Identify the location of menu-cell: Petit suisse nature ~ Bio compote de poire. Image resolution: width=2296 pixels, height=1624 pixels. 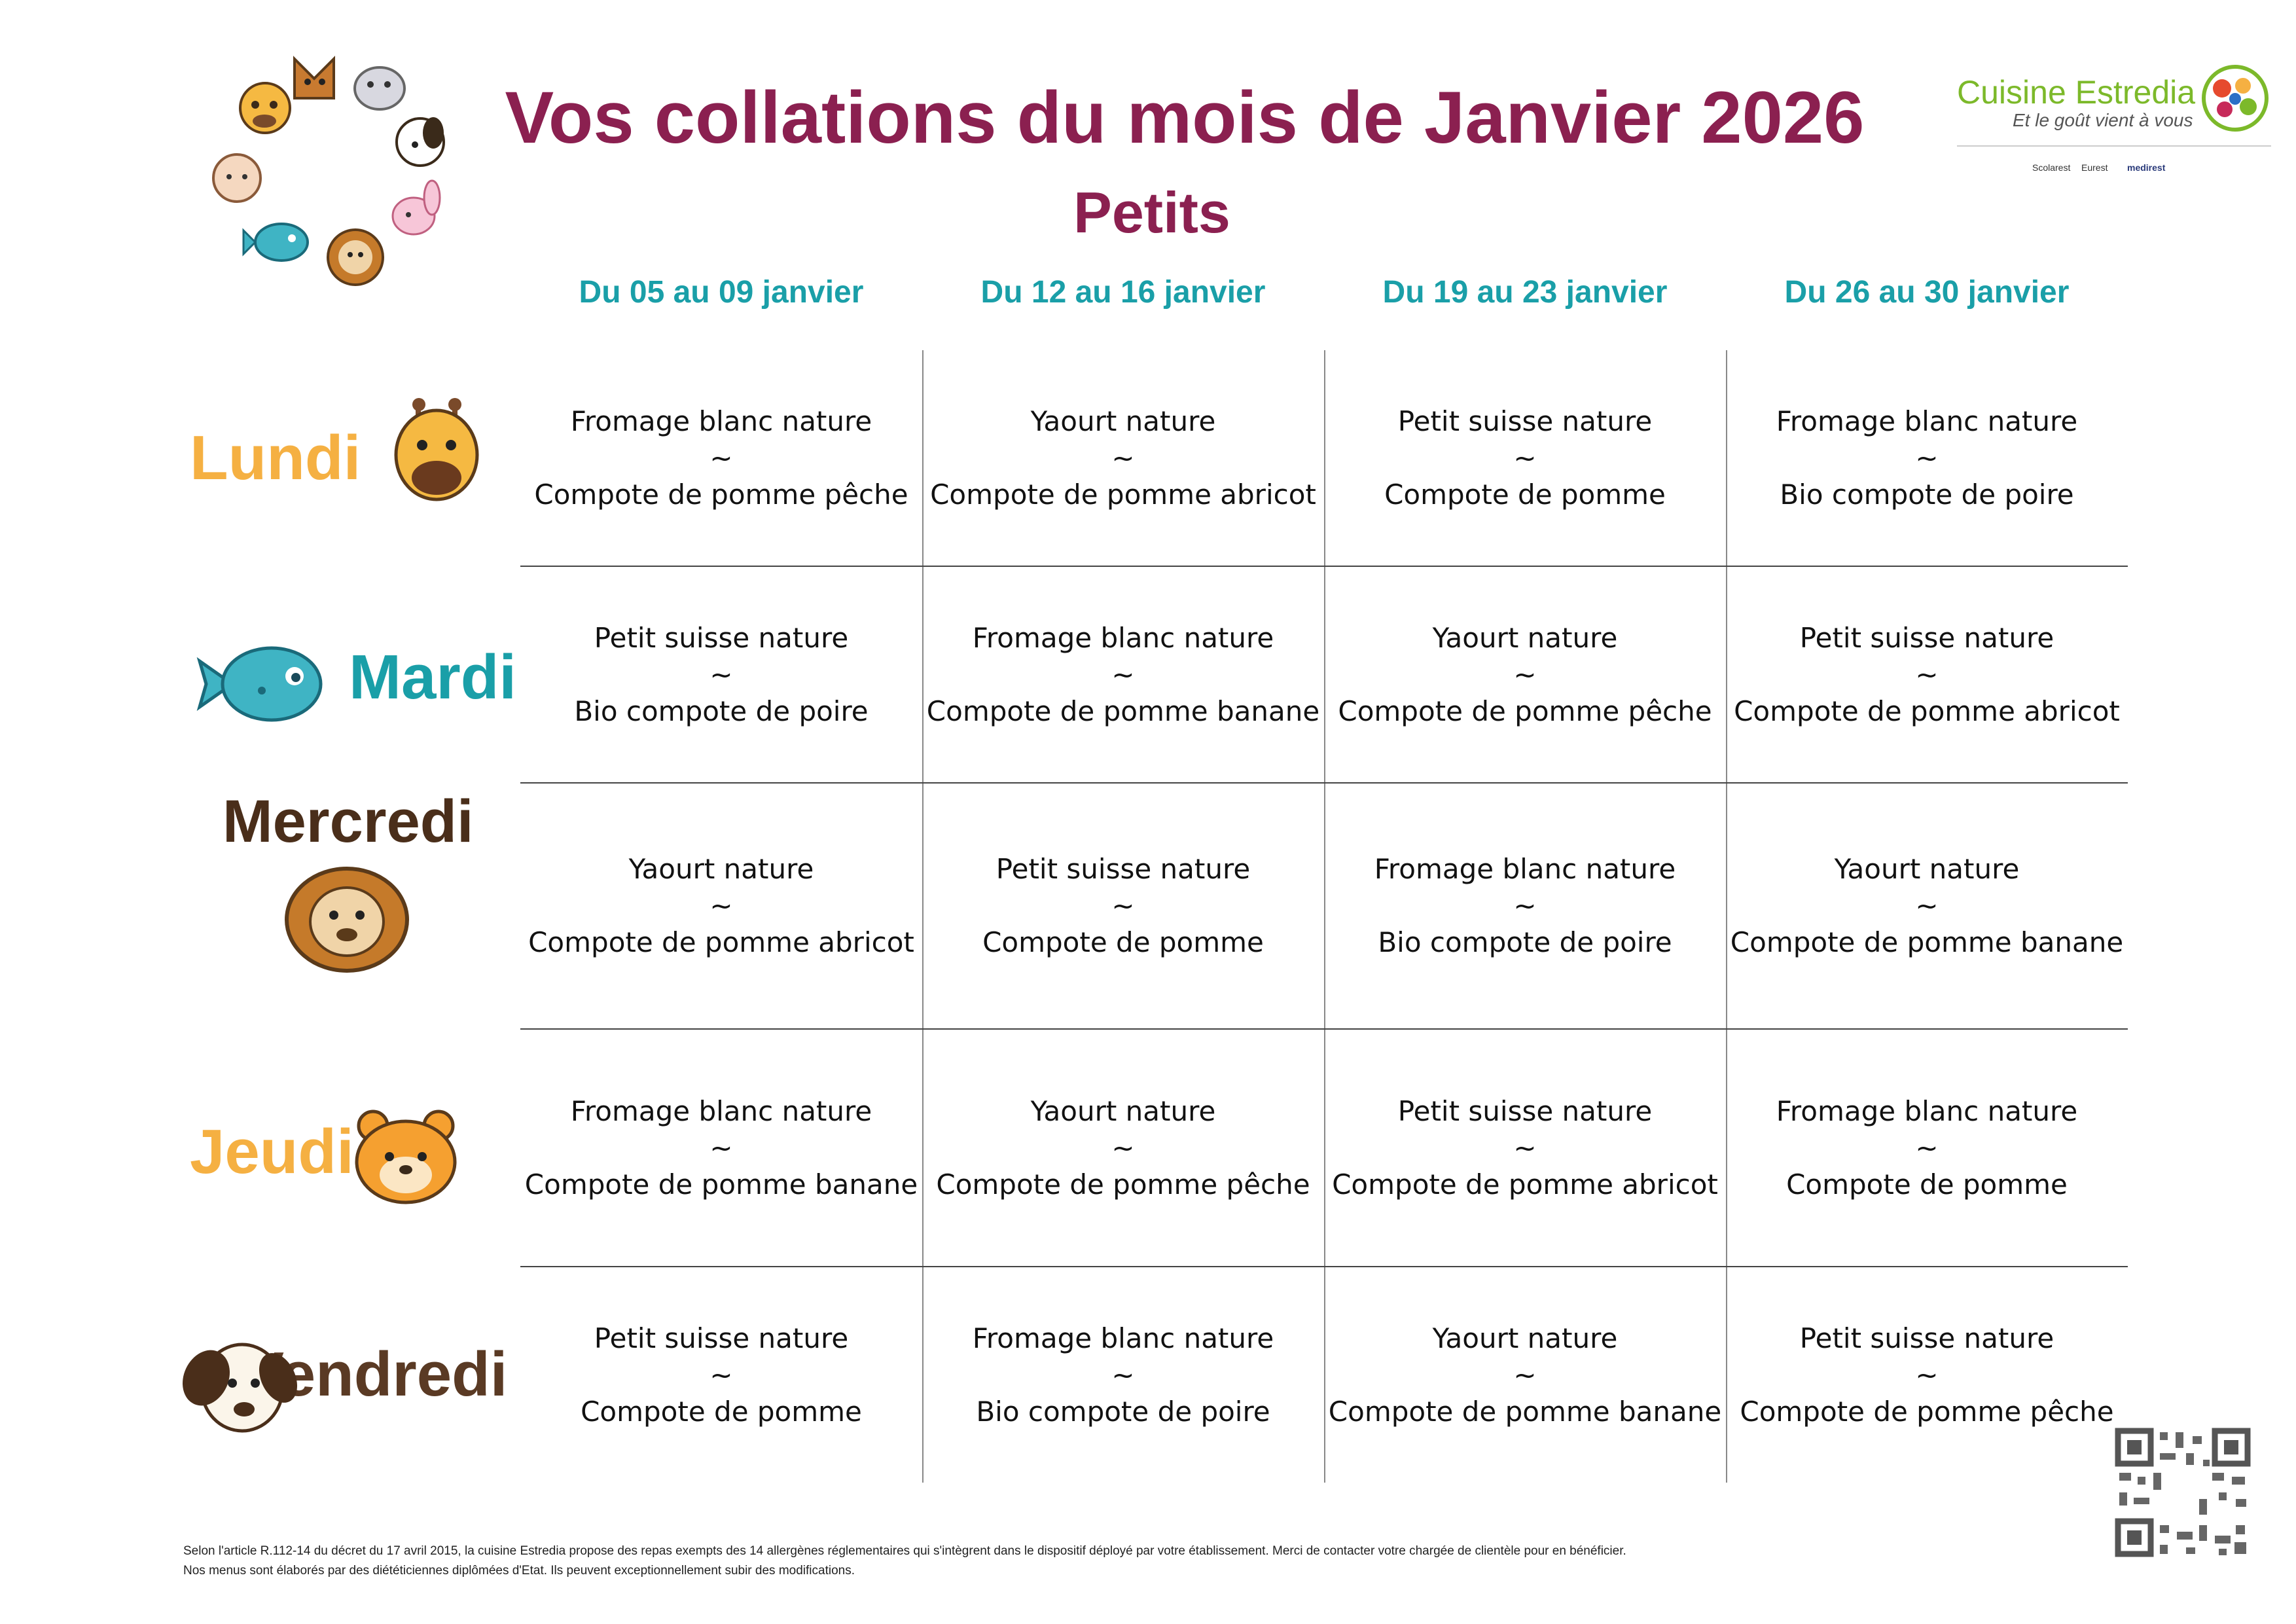
(721, 674).